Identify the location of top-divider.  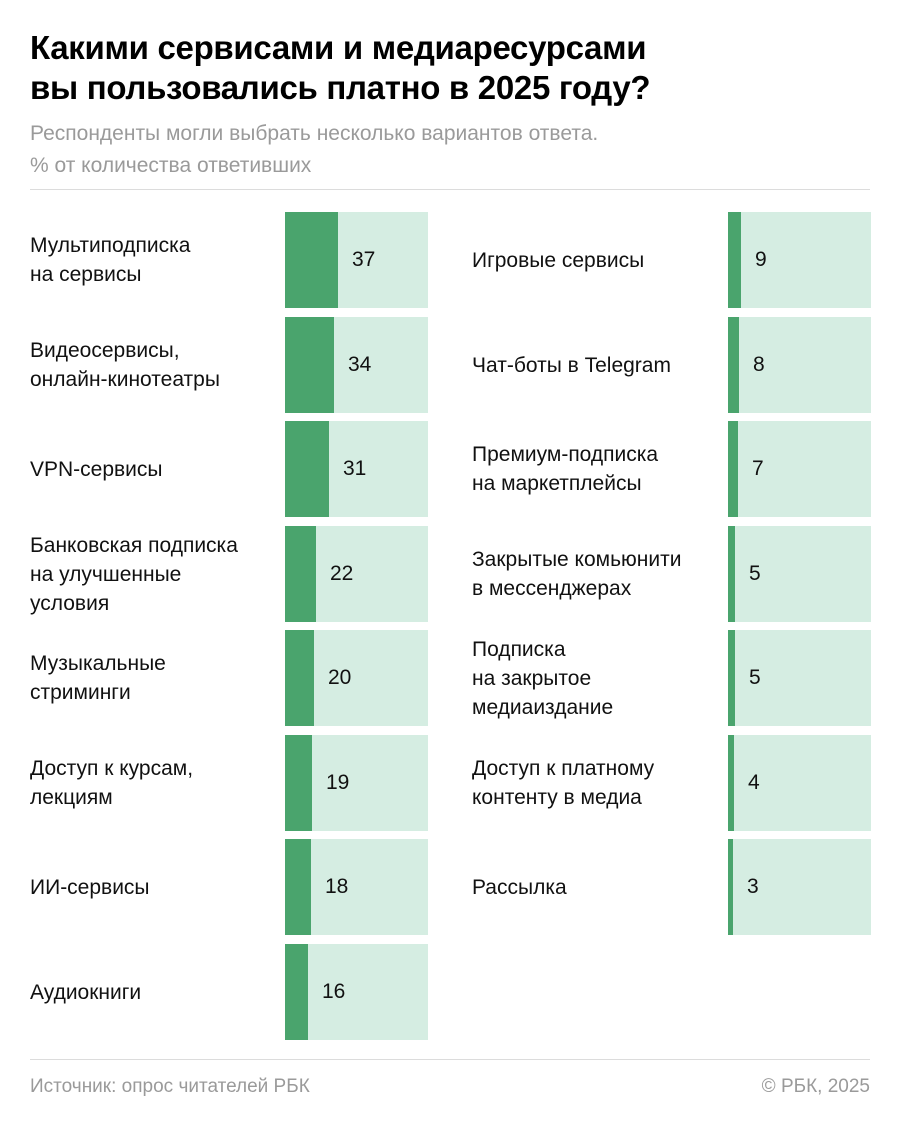
(450, 189).